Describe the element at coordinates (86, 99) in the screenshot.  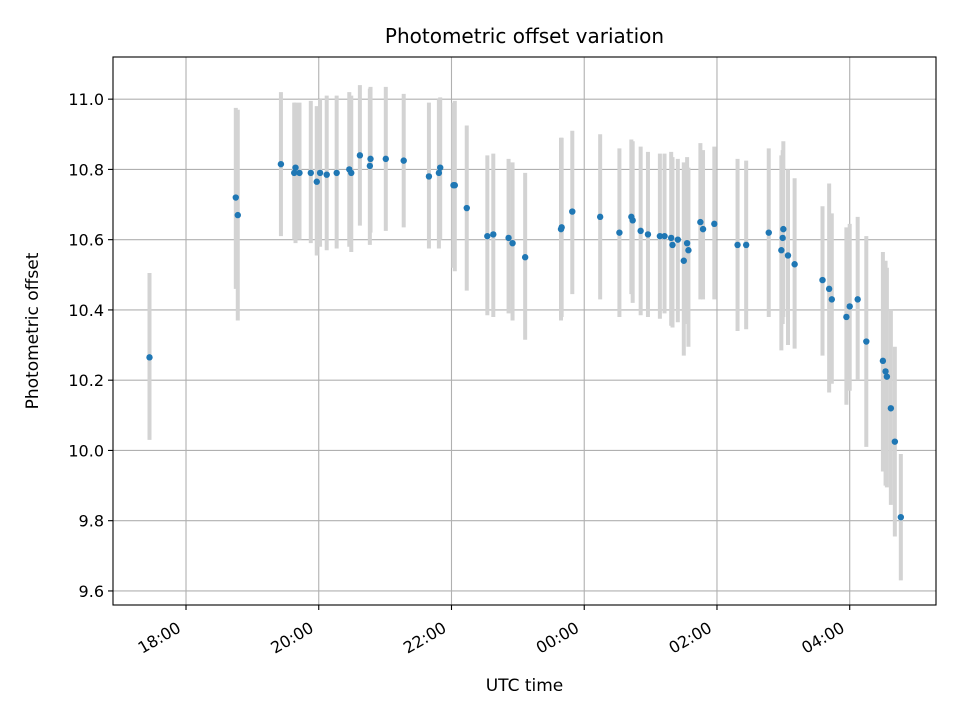
I see `y-tick-label: 11.0` at that location.